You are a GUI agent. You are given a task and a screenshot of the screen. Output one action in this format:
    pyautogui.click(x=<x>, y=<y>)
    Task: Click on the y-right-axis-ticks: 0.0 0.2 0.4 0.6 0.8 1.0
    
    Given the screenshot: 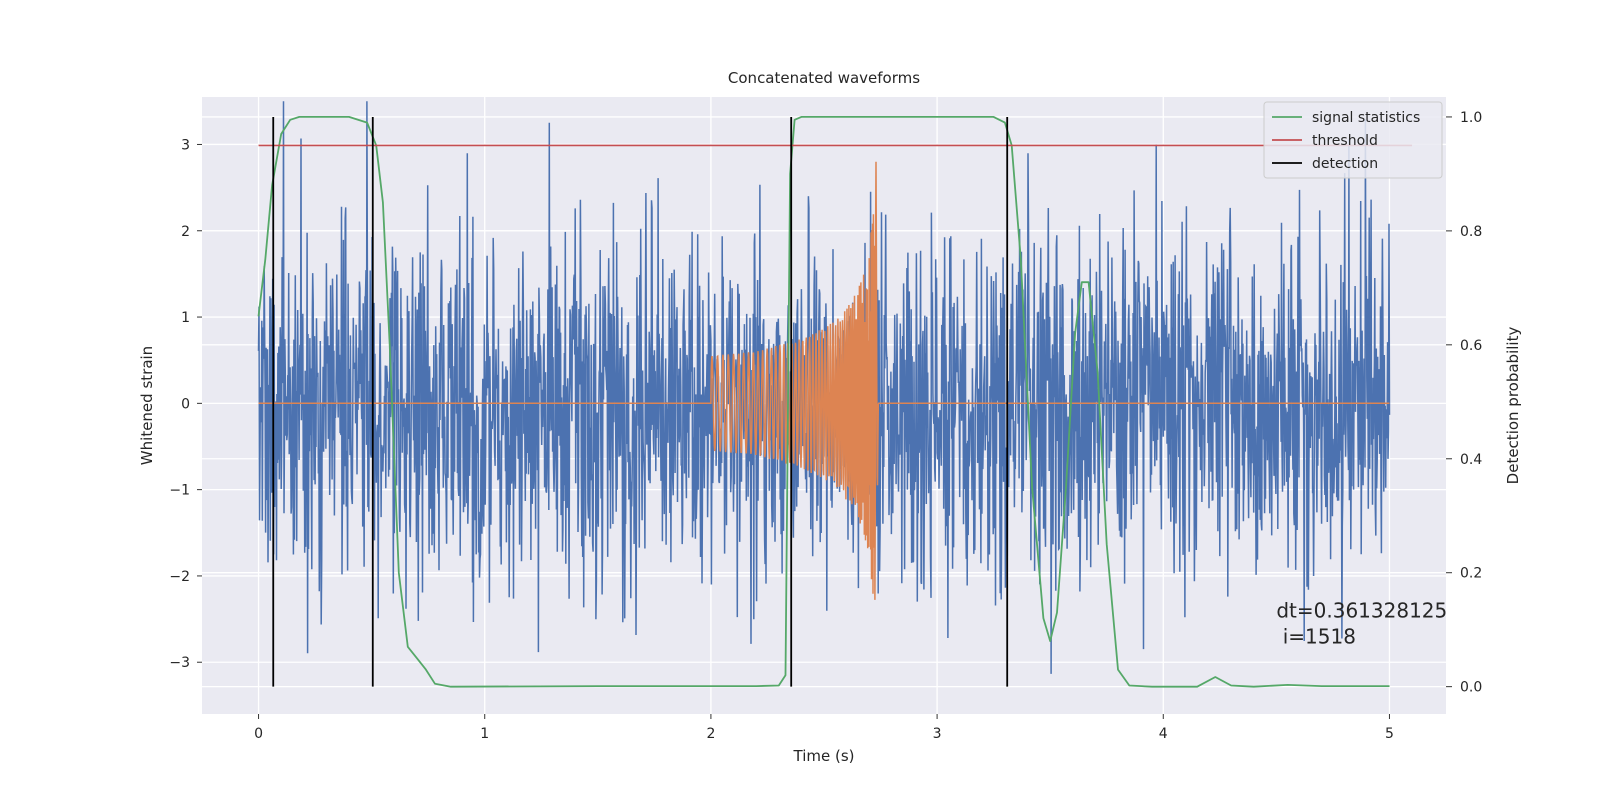 What is the action you would take?
    pyautogui.click(x=1464, y=403)
    